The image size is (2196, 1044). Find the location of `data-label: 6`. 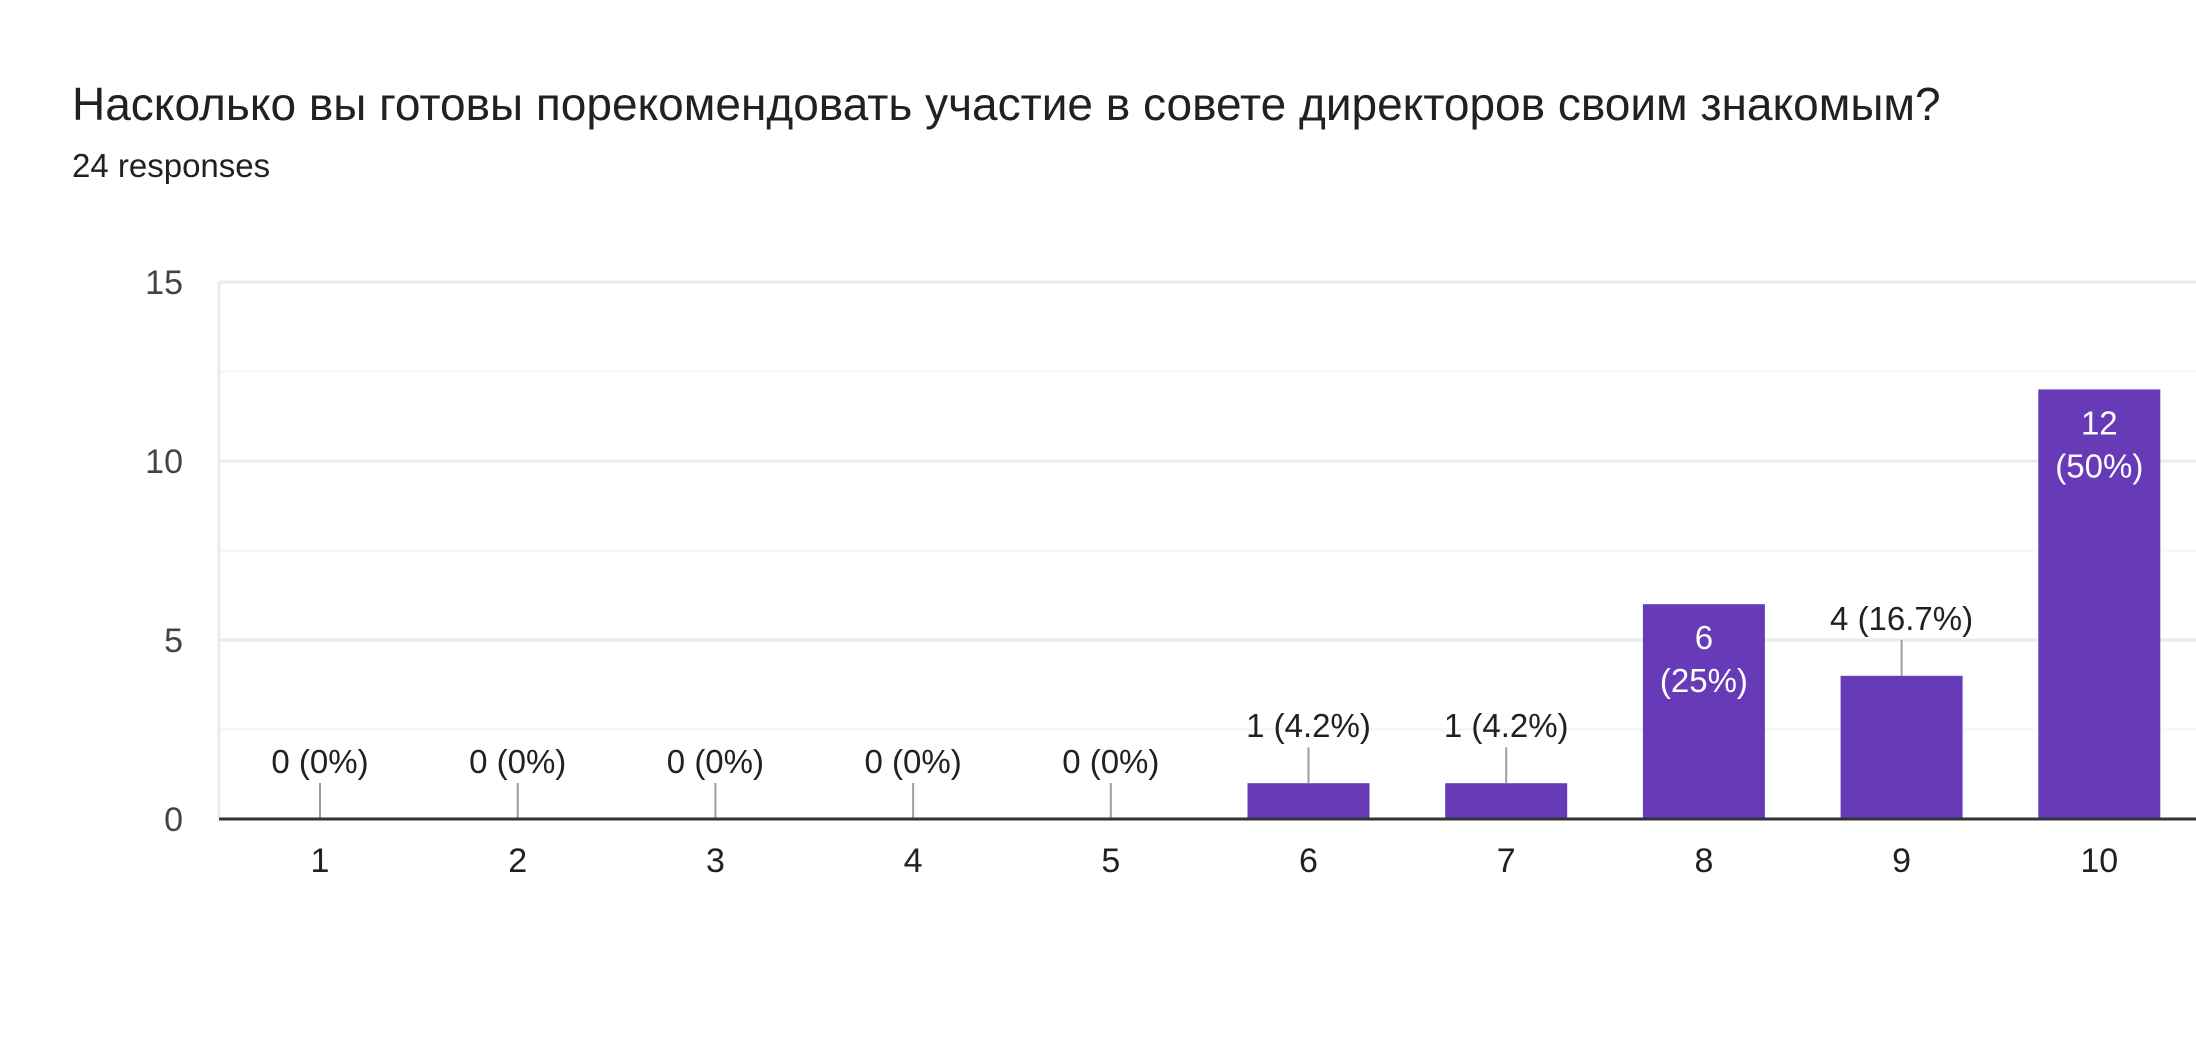

data-label: 6 is located at coordinates (1704, 637).